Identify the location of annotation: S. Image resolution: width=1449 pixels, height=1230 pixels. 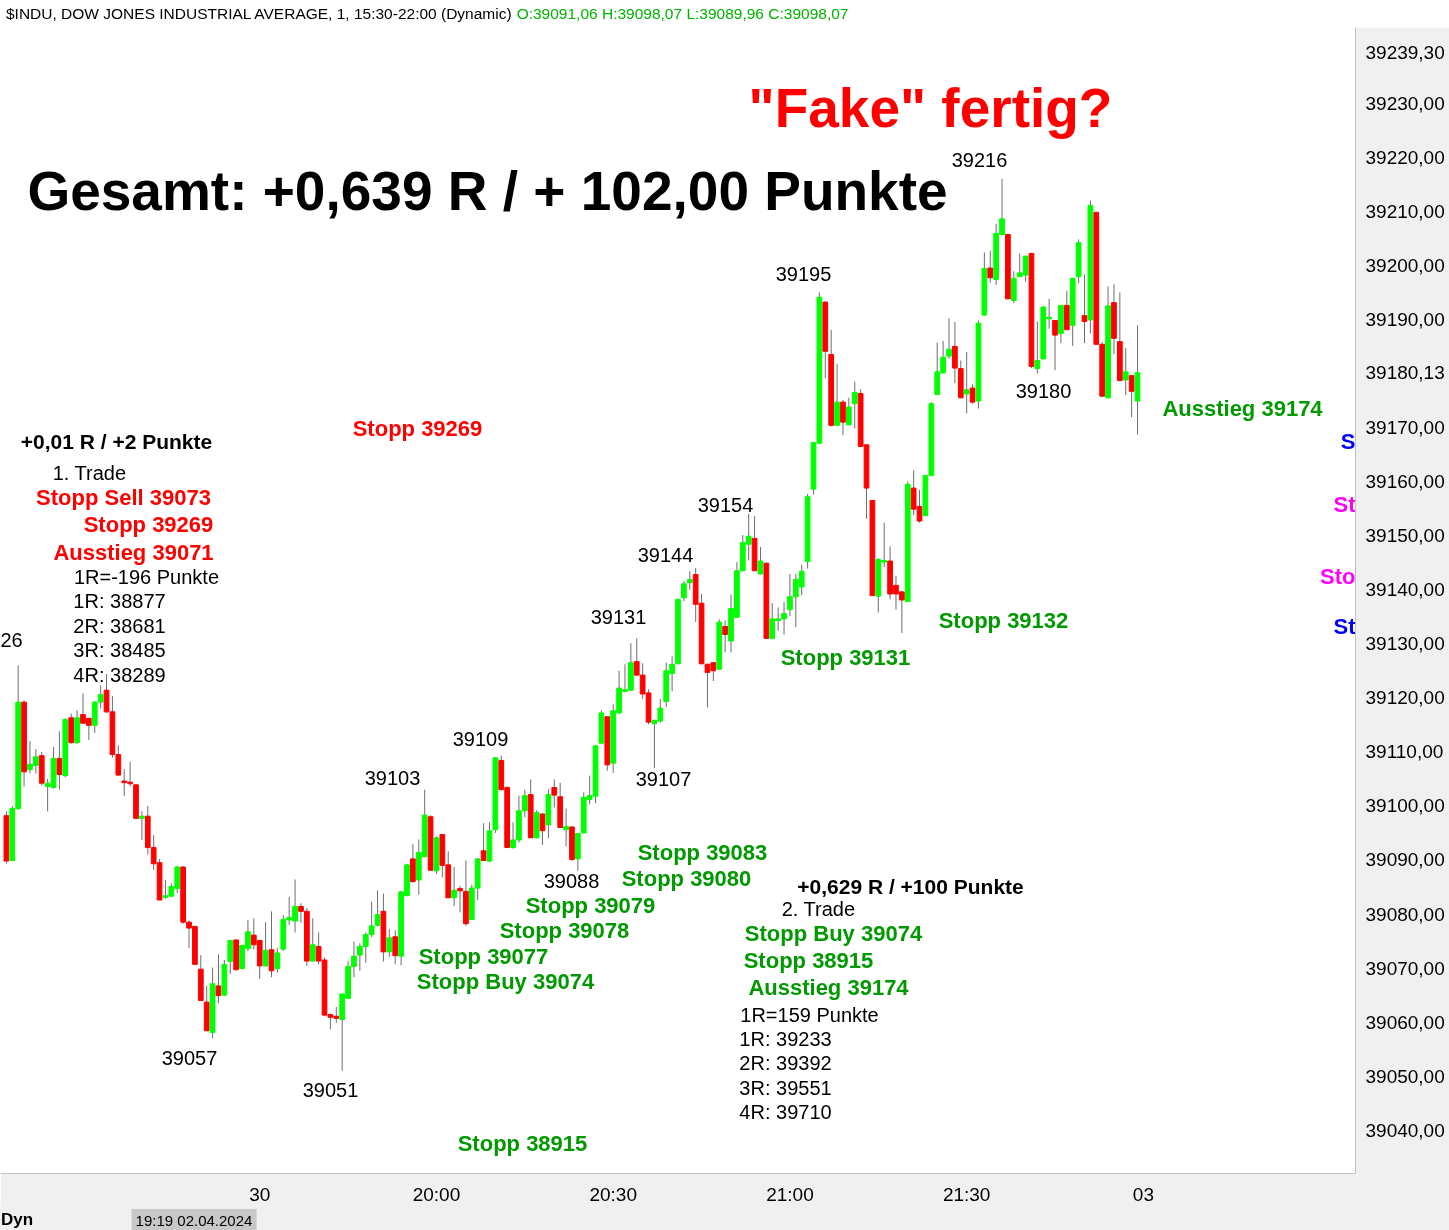
(1348, 442).